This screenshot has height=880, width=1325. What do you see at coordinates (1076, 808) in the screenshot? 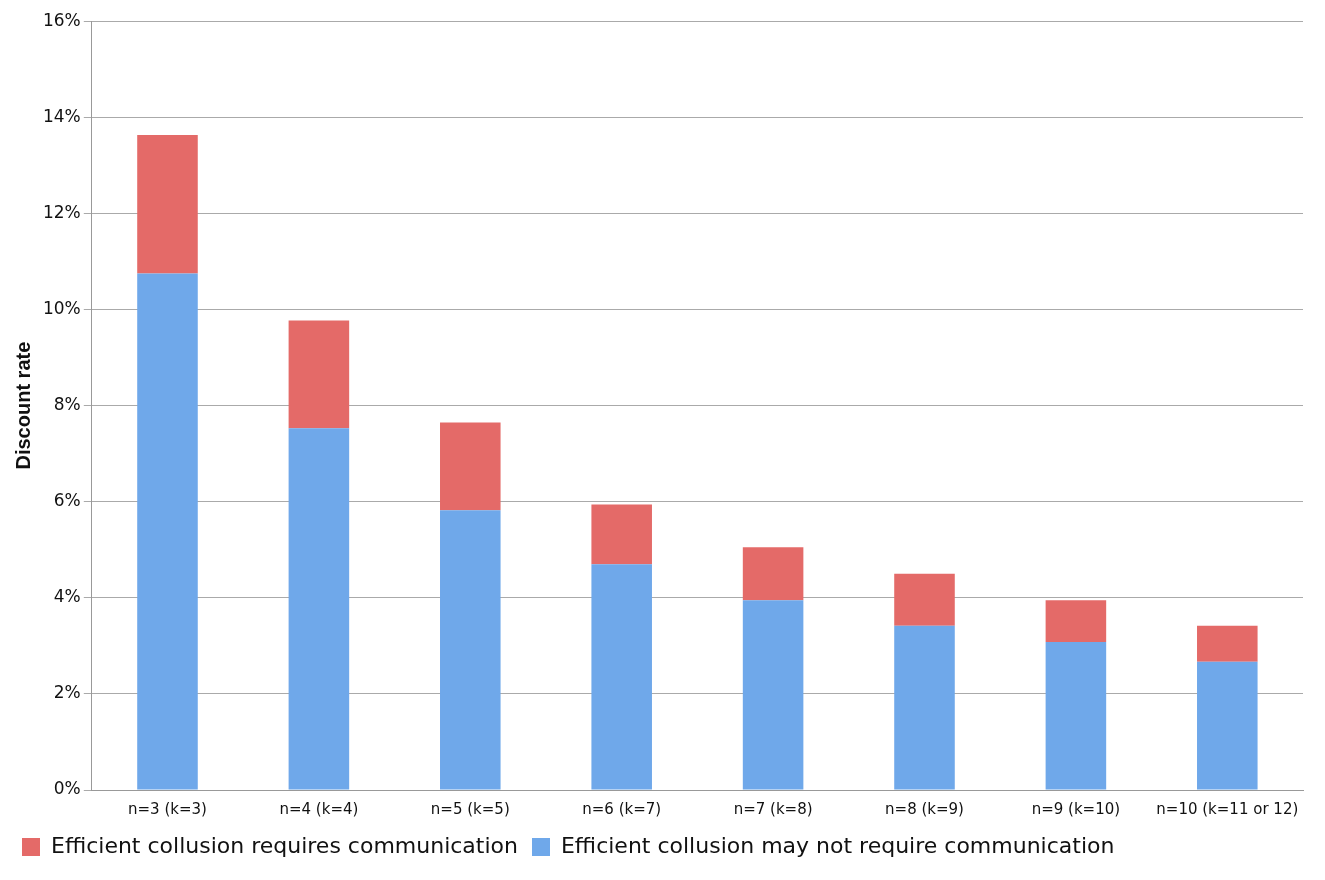
I see `x-tick-label: n=9 (k=10)` at bounding box center [1076, 808].